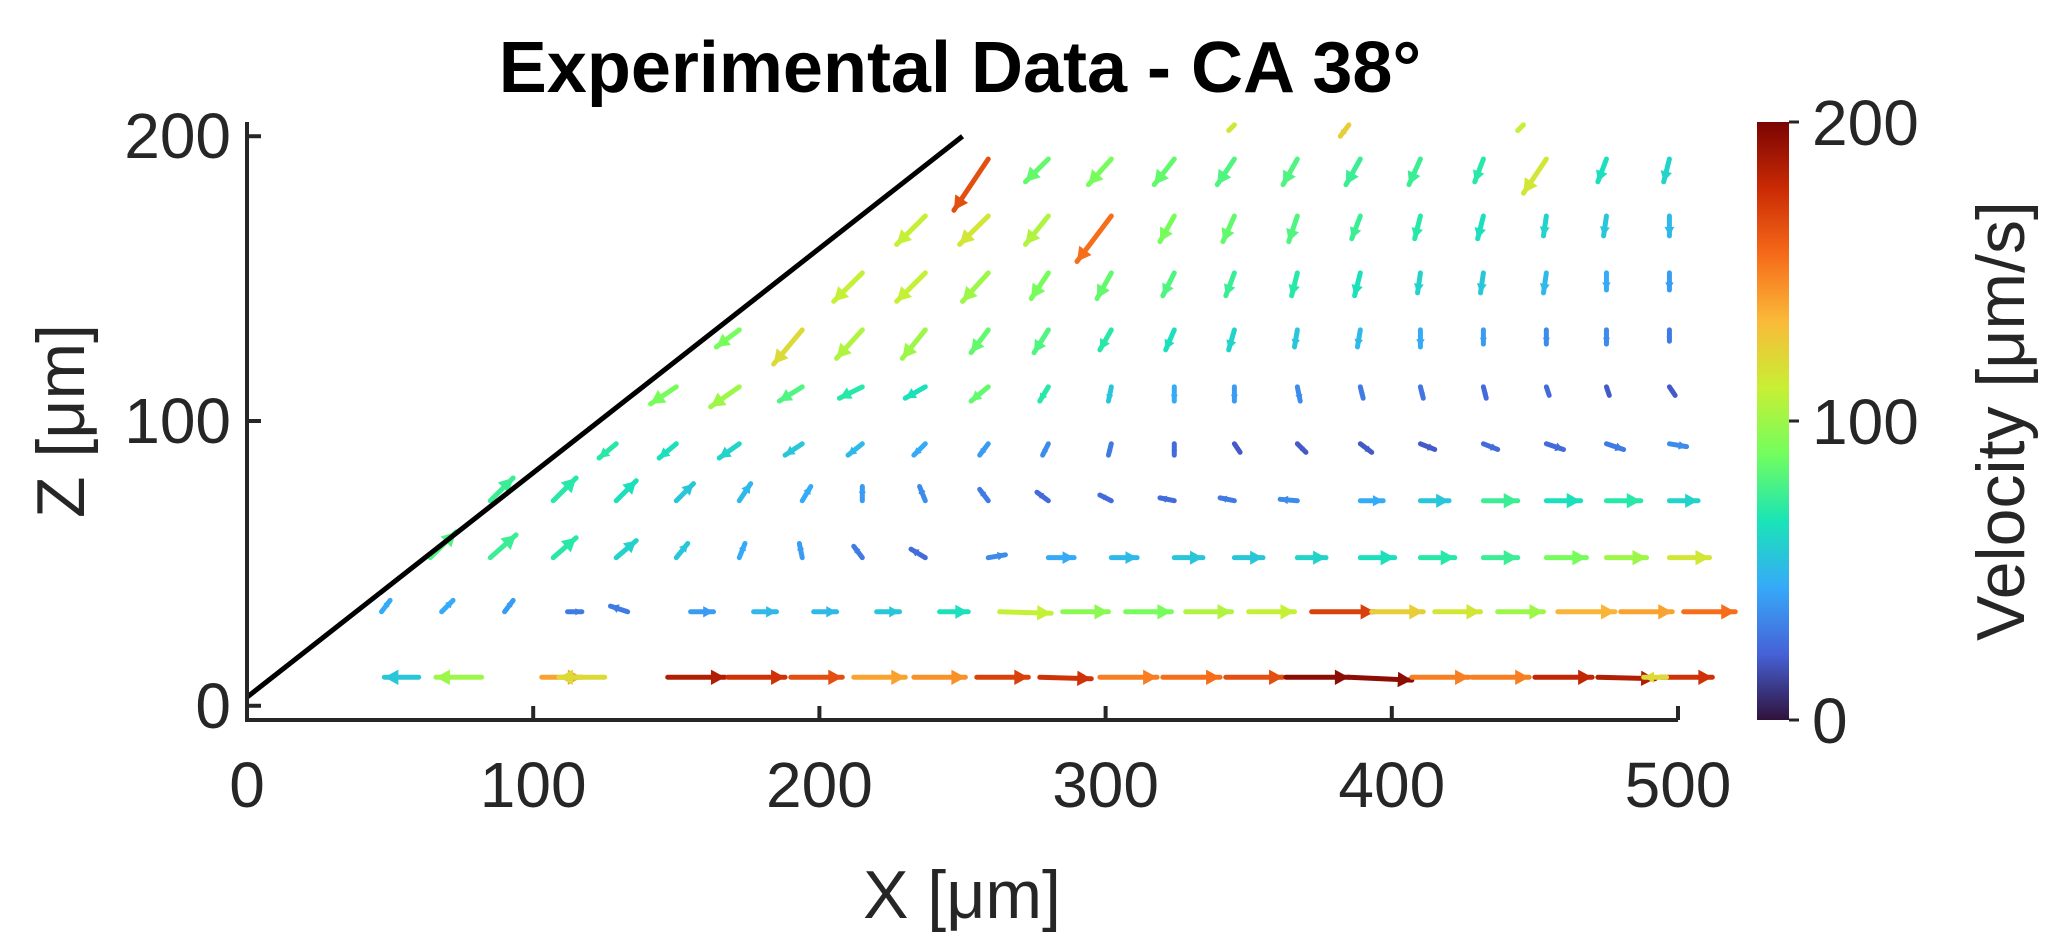 Image resolution: width=2049 pixels, height=943 pixels. I want to click on colorbar-tick-label: 100, so click(1865, 422).